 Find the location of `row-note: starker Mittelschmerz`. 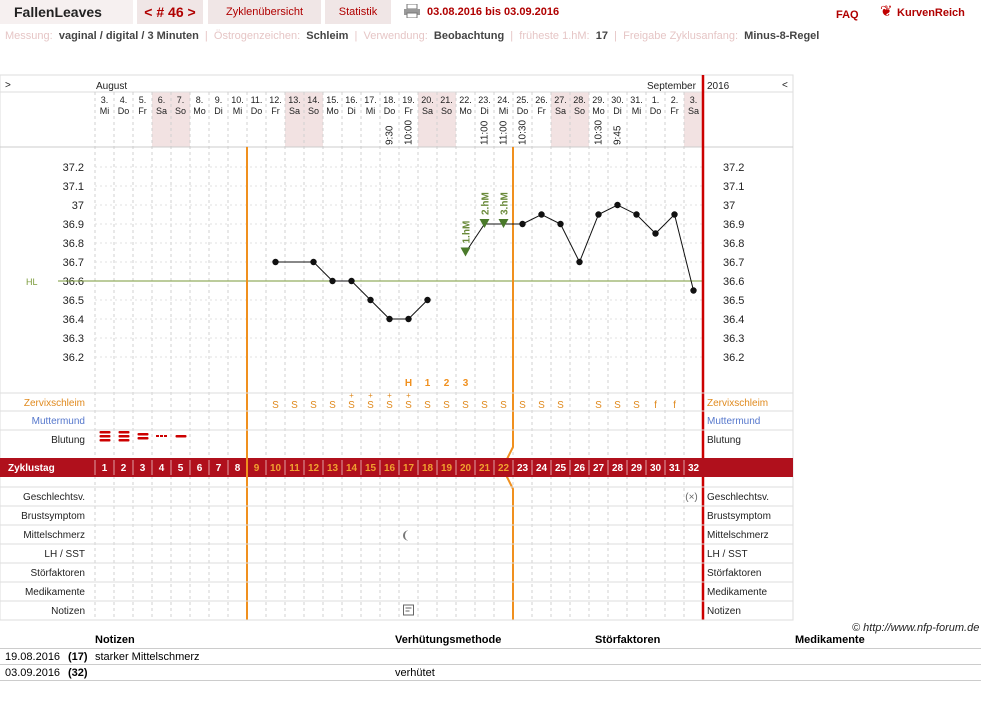

row-note: starker Mittelschmerz is located at coordinates (147, 657).